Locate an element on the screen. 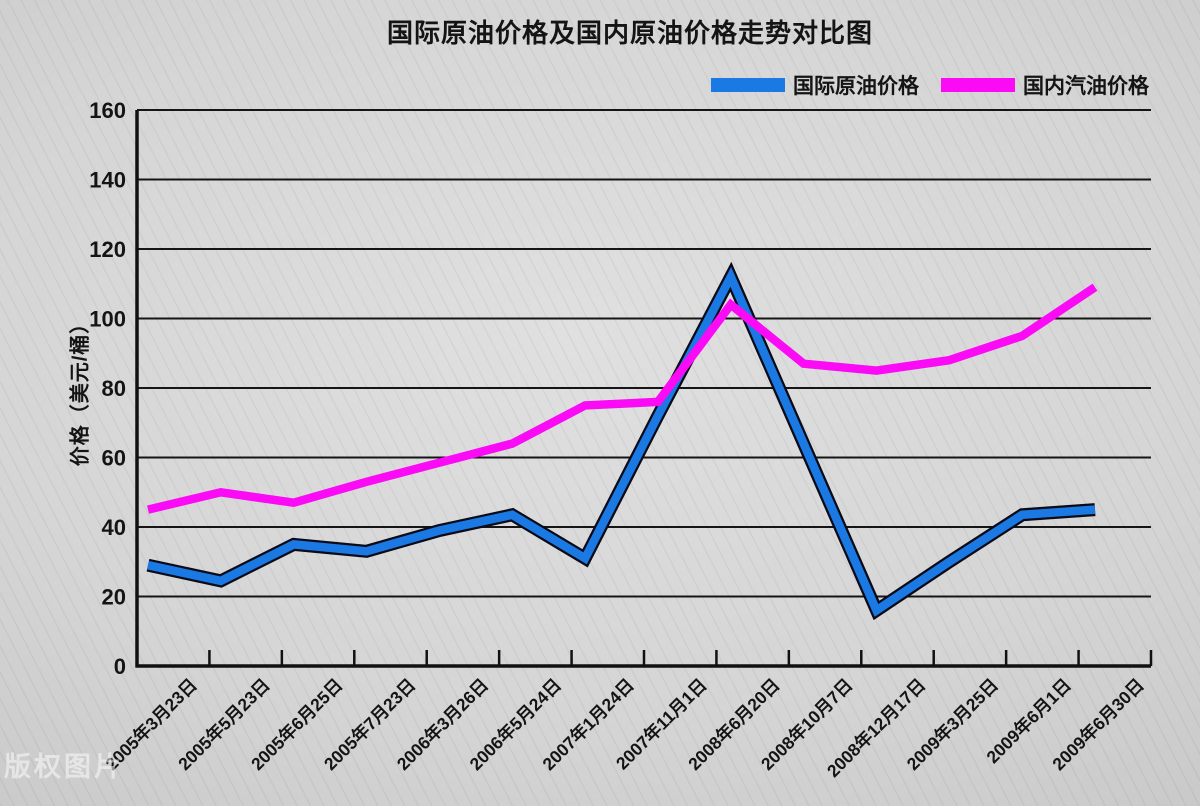 The image size is (1200, 806). legend-label-international: 国际原油价格 is located at coordinates (856, 86).